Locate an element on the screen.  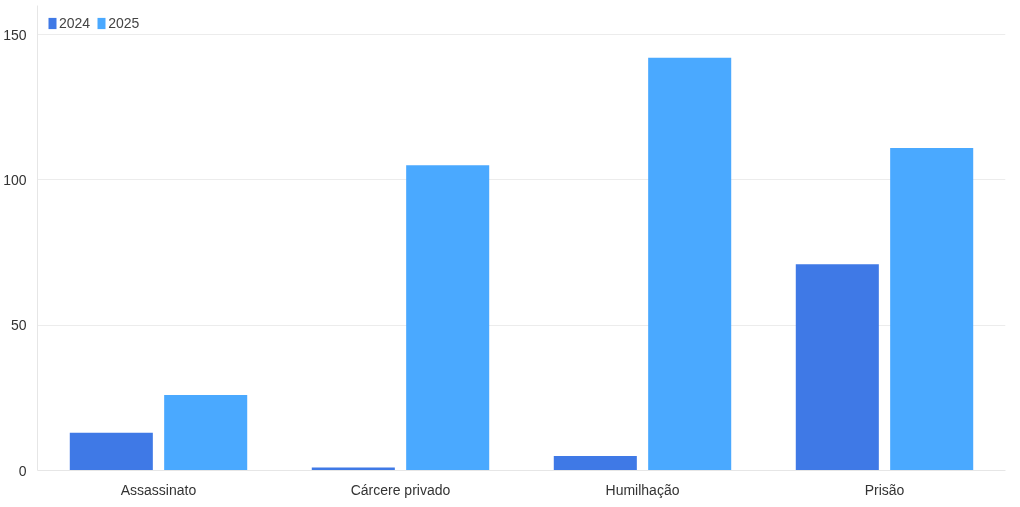
legend-label: 2024 is located at coordinates (75, 23).